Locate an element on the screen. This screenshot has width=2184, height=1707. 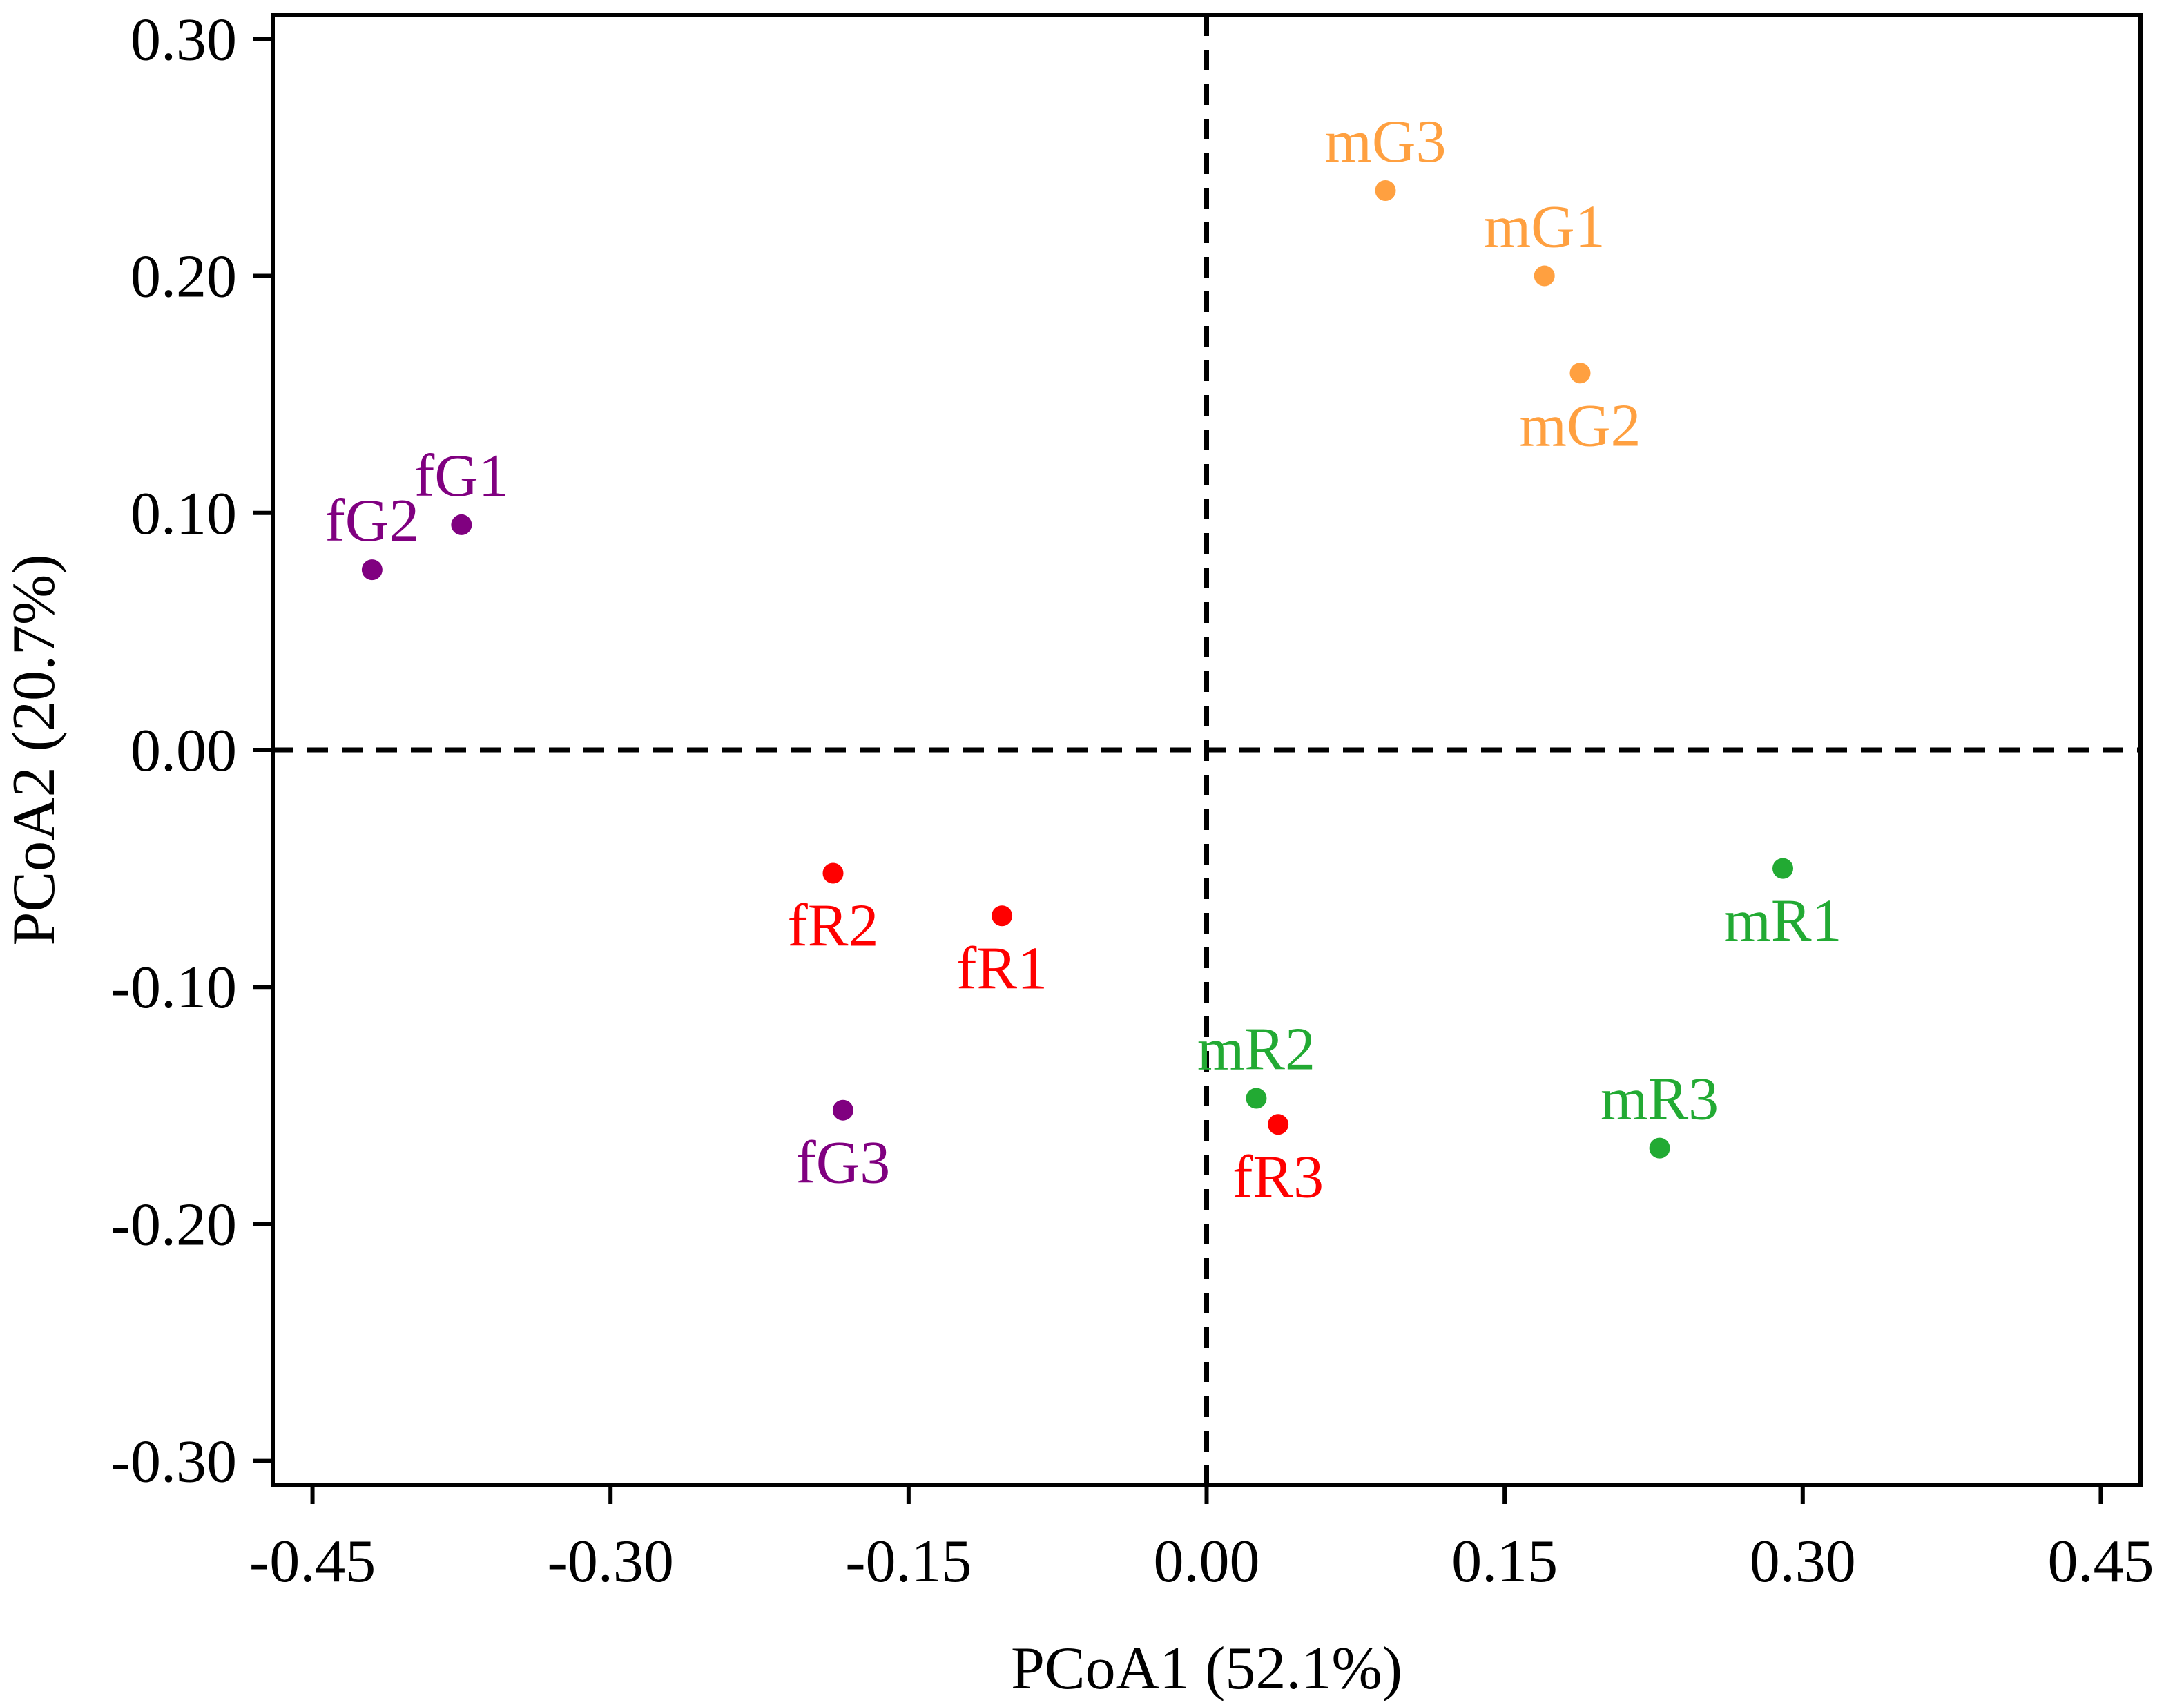
point-label-fg1: fG1 is located at coordinates (461, 476).